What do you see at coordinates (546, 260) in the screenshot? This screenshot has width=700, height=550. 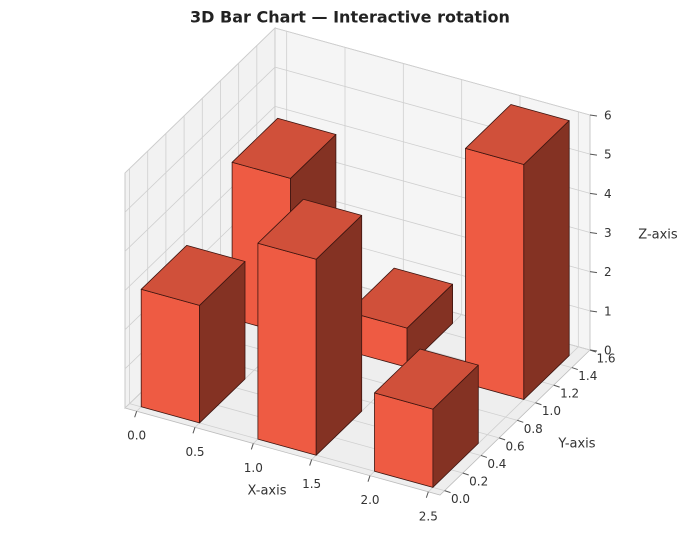 I see `bar-side-face` at bounding box center [546, 260].